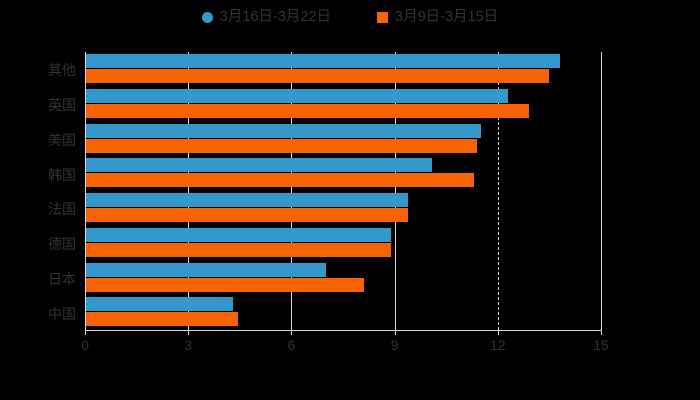 The height and width of the screenshot is (400, 700). I want to click on bar-德国-series-0, so click(238, 234).